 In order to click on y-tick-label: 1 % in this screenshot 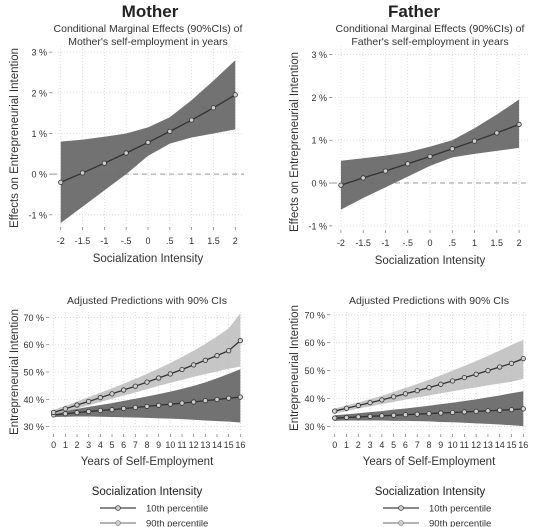, I will do `click(319, 141)`.